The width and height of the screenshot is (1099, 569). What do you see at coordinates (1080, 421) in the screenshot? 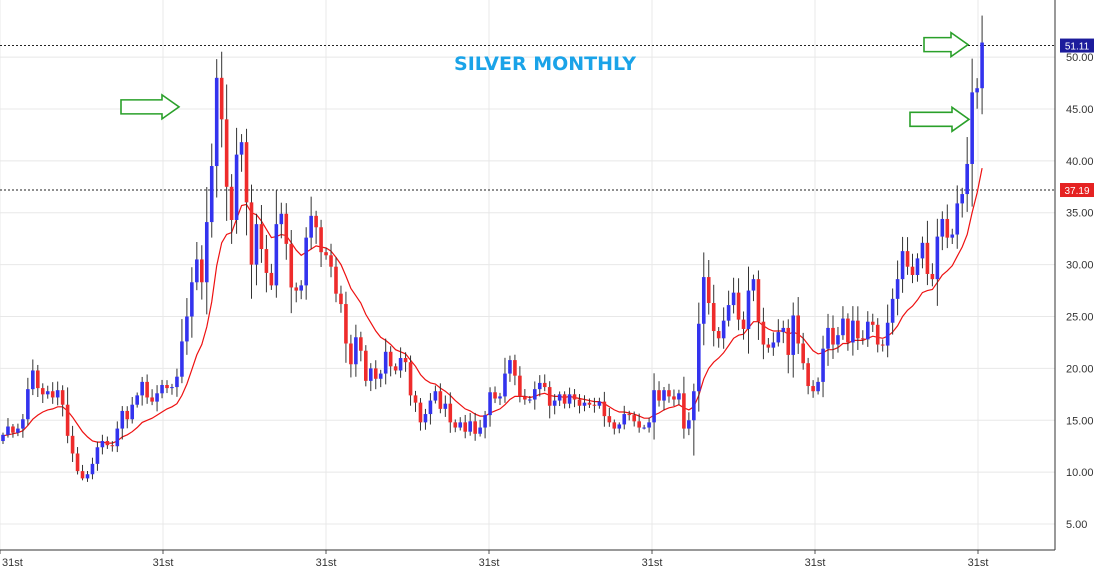
I see `y-tick-label: 15.00` at bounding box center [1080, 421].